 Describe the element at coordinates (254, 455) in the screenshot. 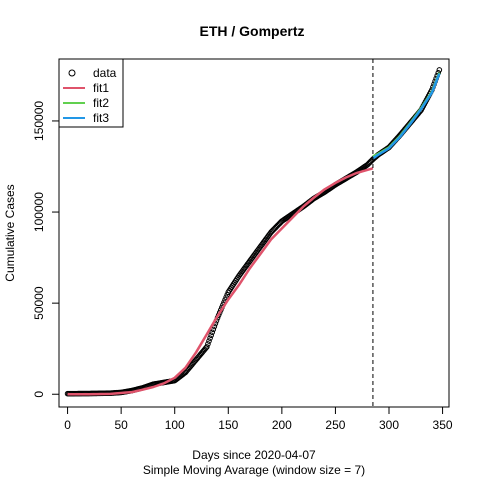

I see `x-axis-label: Days since 2020-04-07` at that location.